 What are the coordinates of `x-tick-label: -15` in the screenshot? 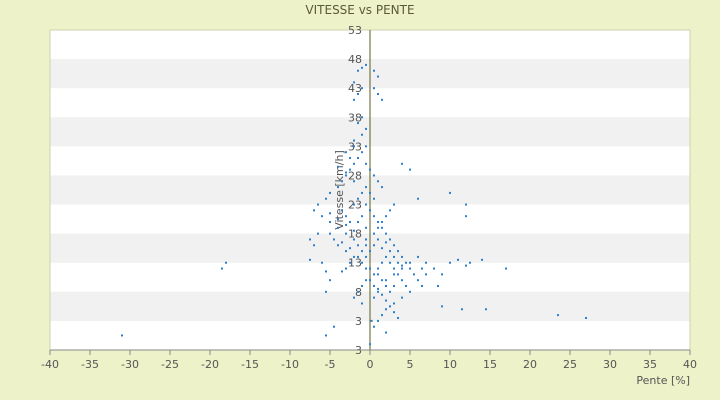 It's located at (250, 364).